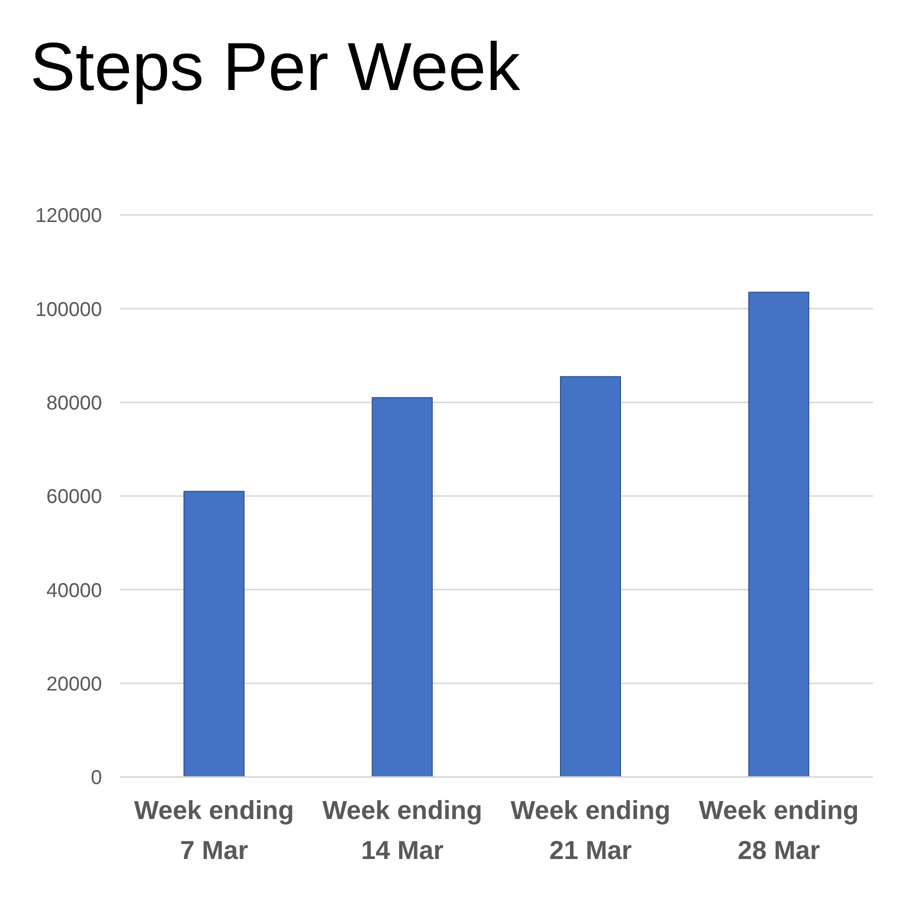 This screenshot has width=905, height=905. I want to click on x-tick-label: Week ending 28 Mar, so click(778, 830).